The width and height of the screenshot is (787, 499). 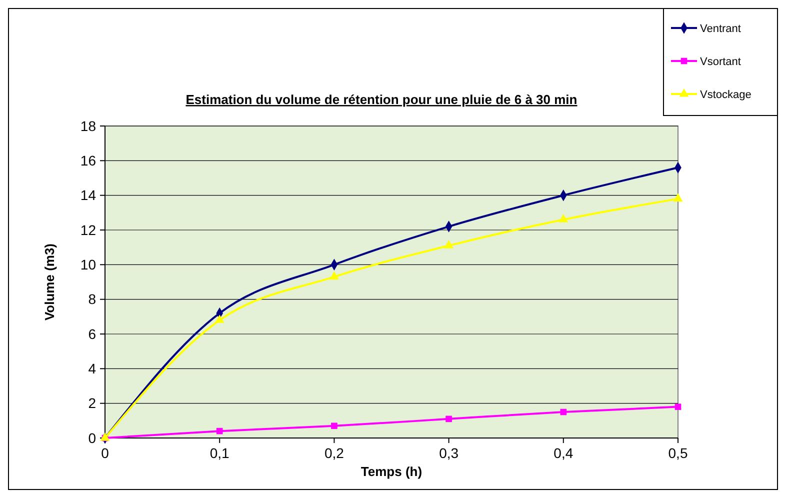 I want to click on x-axis-title: Temps (h), so click(x=391, y=471).